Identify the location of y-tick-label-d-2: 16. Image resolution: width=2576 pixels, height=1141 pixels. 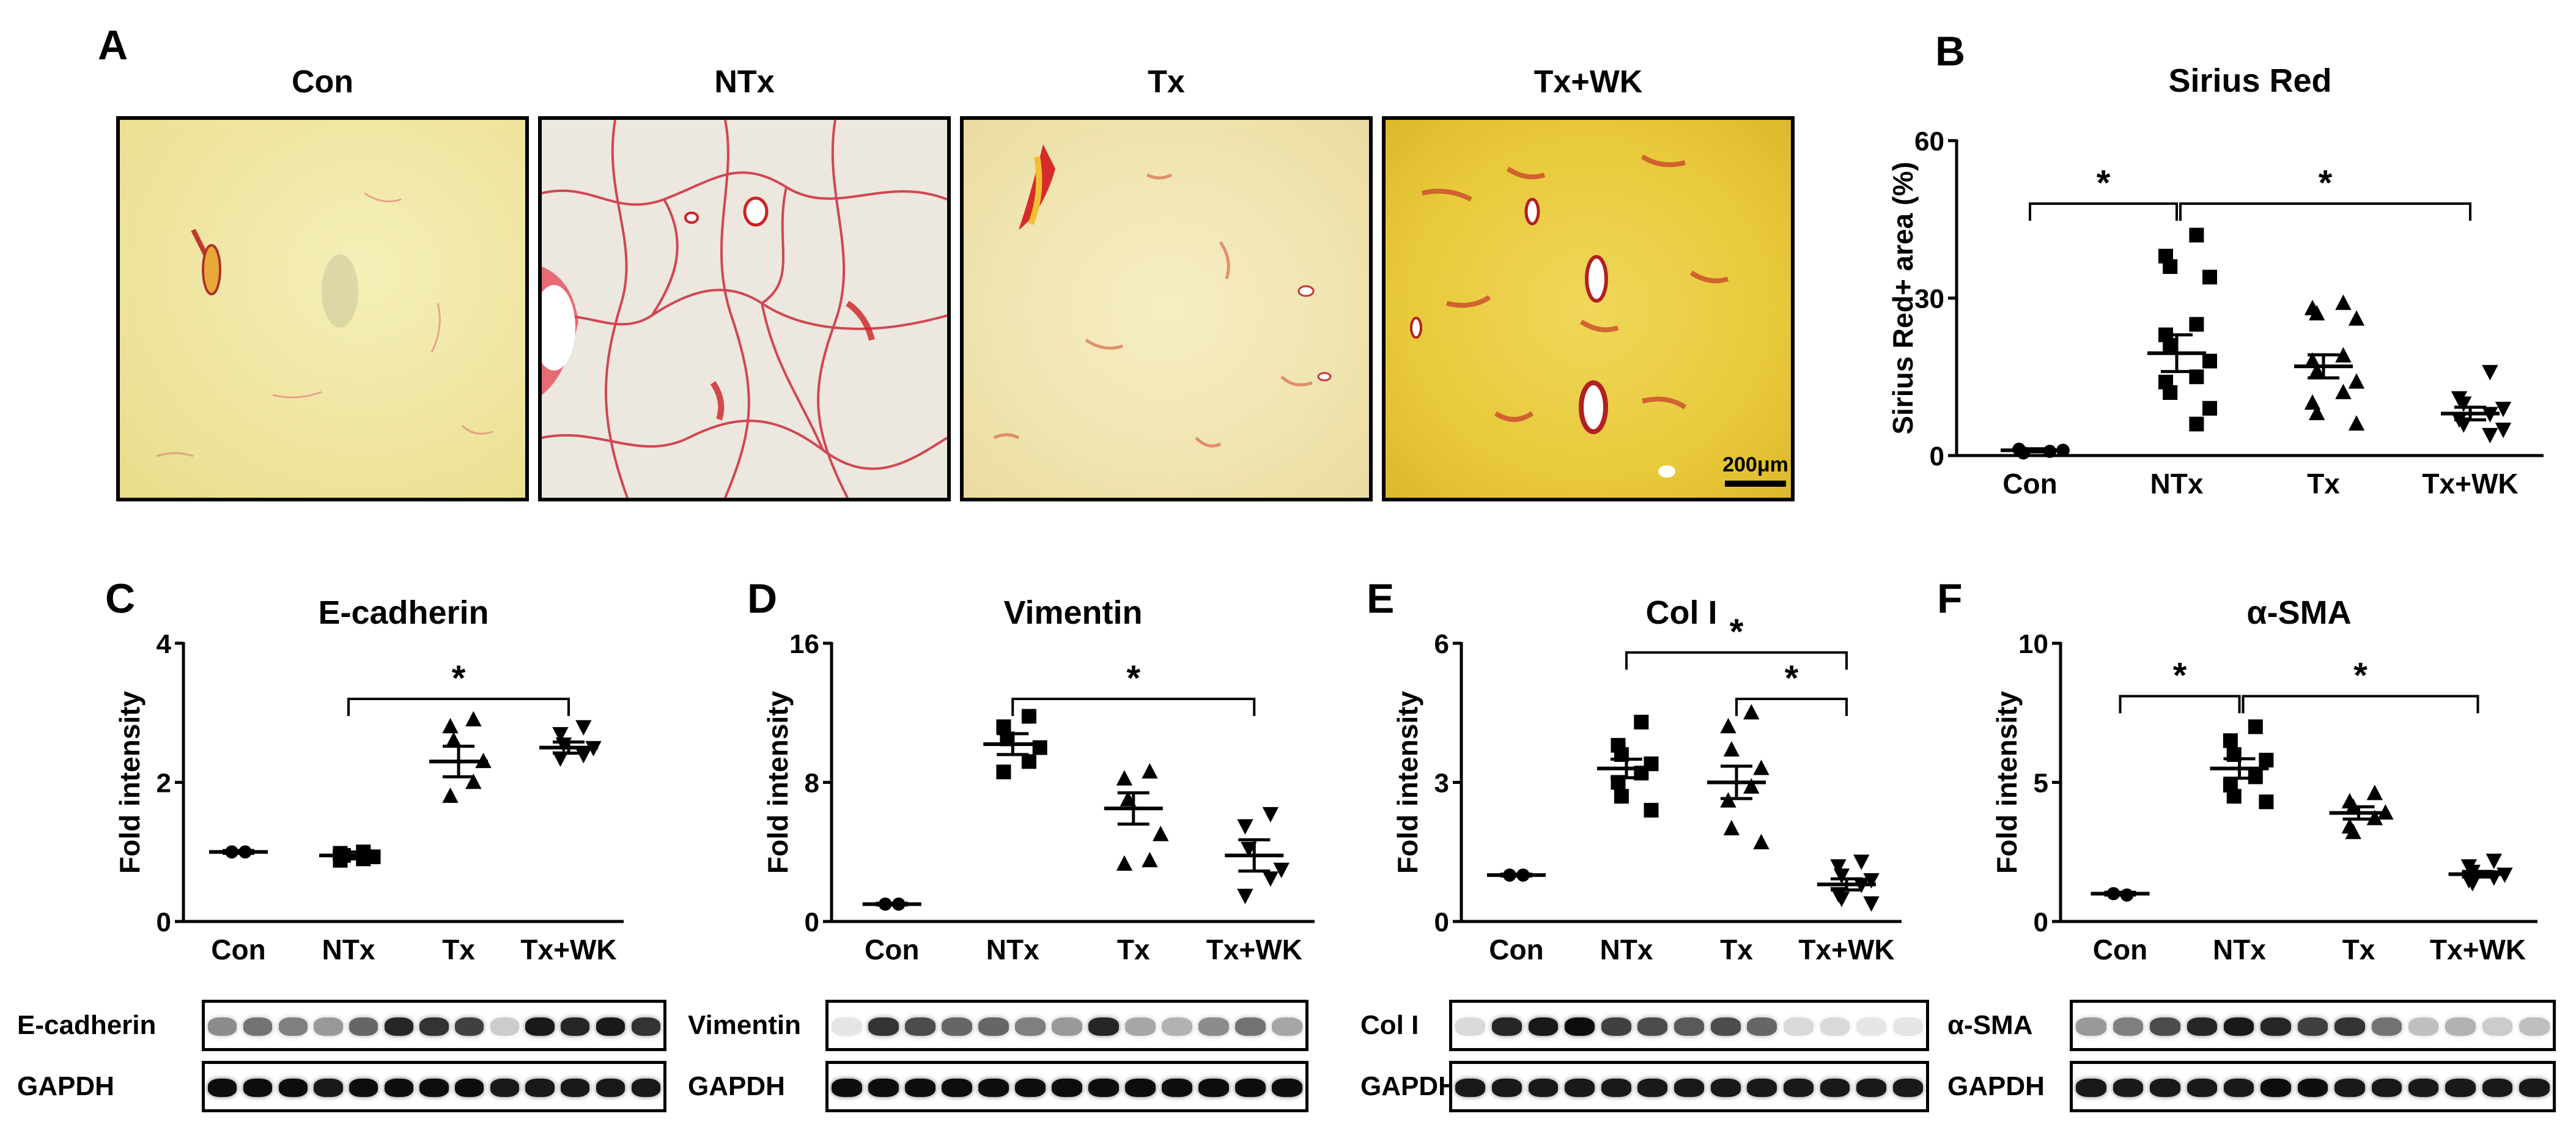
(804, 644).